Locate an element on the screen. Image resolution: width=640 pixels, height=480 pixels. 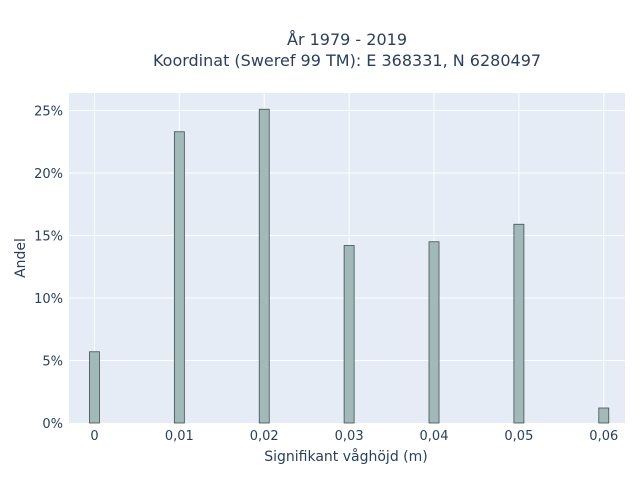
chart-title-line-1: År 1979 - 2019 is located at coordinates (347, 39).